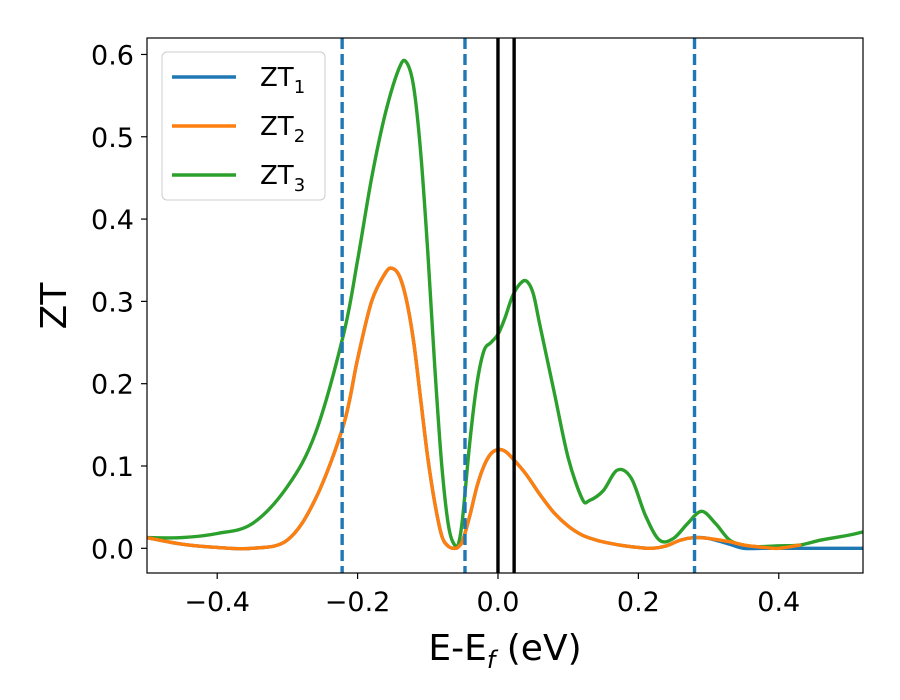  Describe the element at coordinates (112, 55) in the screenshot. I see `y-tick-label: 0.6` at that location.